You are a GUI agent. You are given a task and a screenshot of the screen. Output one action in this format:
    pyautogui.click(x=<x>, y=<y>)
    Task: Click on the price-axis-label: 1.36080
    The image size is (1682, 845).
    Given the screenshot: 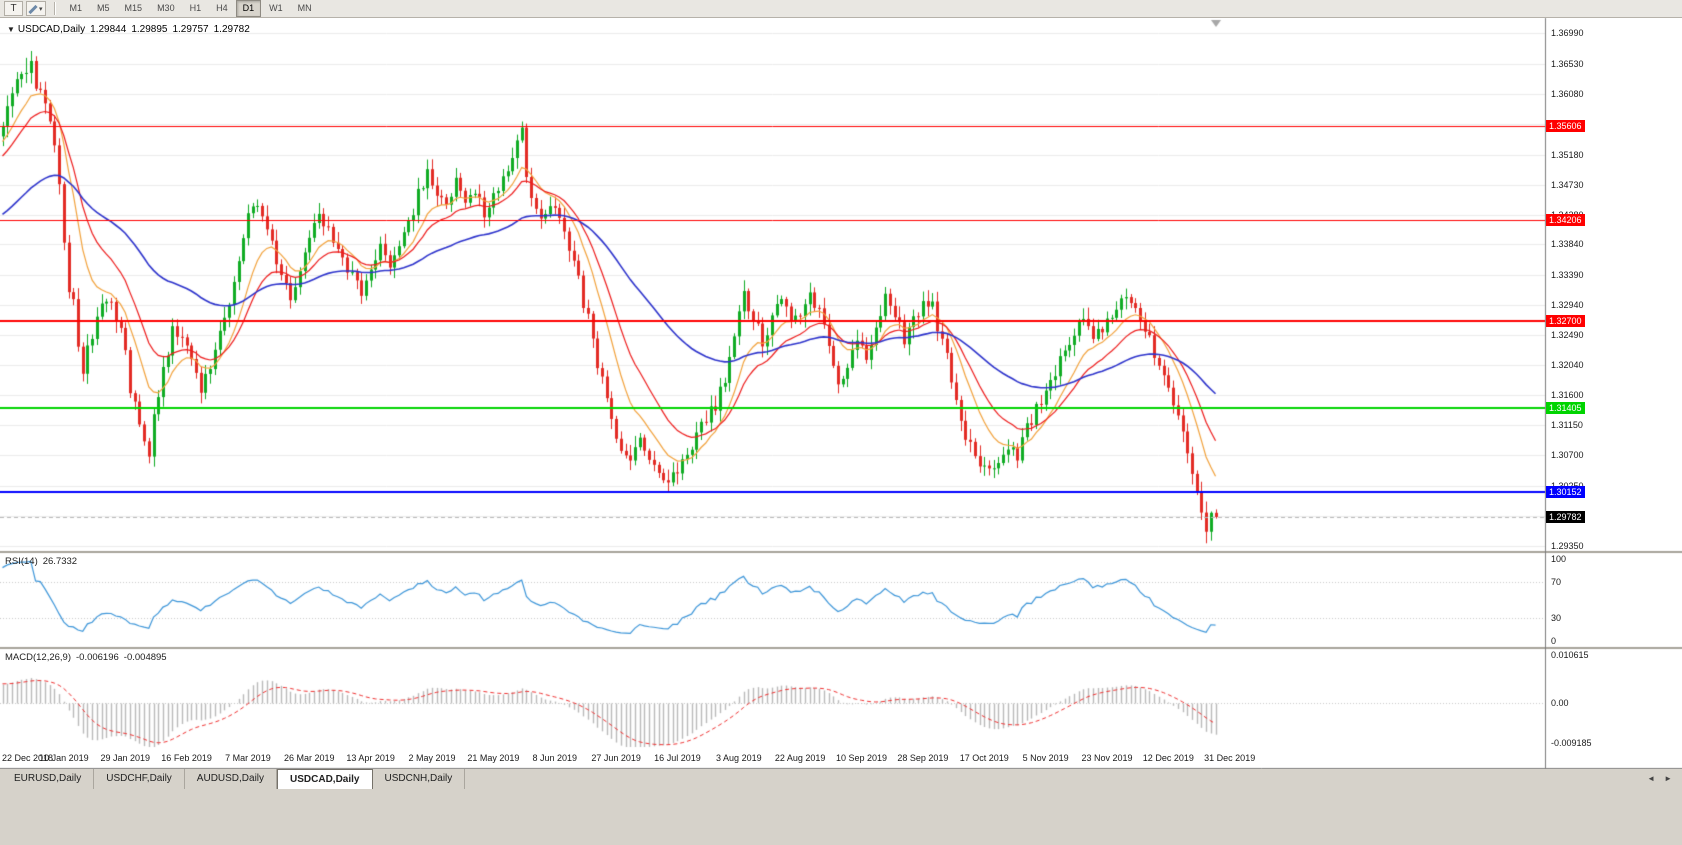 What is the action you would take?
    pyautogui.click(x=1567, y=94)
    